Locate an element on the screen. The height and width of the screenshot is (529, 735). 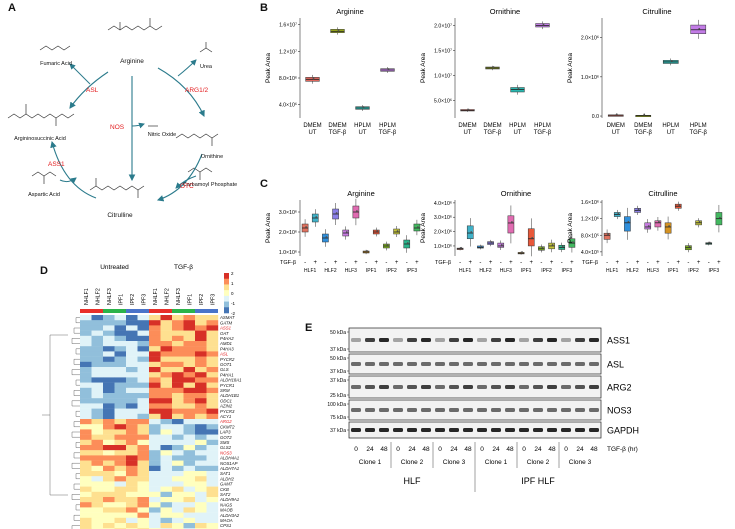
x-tick-label: TGF-β is located at coordinates (644, 133).